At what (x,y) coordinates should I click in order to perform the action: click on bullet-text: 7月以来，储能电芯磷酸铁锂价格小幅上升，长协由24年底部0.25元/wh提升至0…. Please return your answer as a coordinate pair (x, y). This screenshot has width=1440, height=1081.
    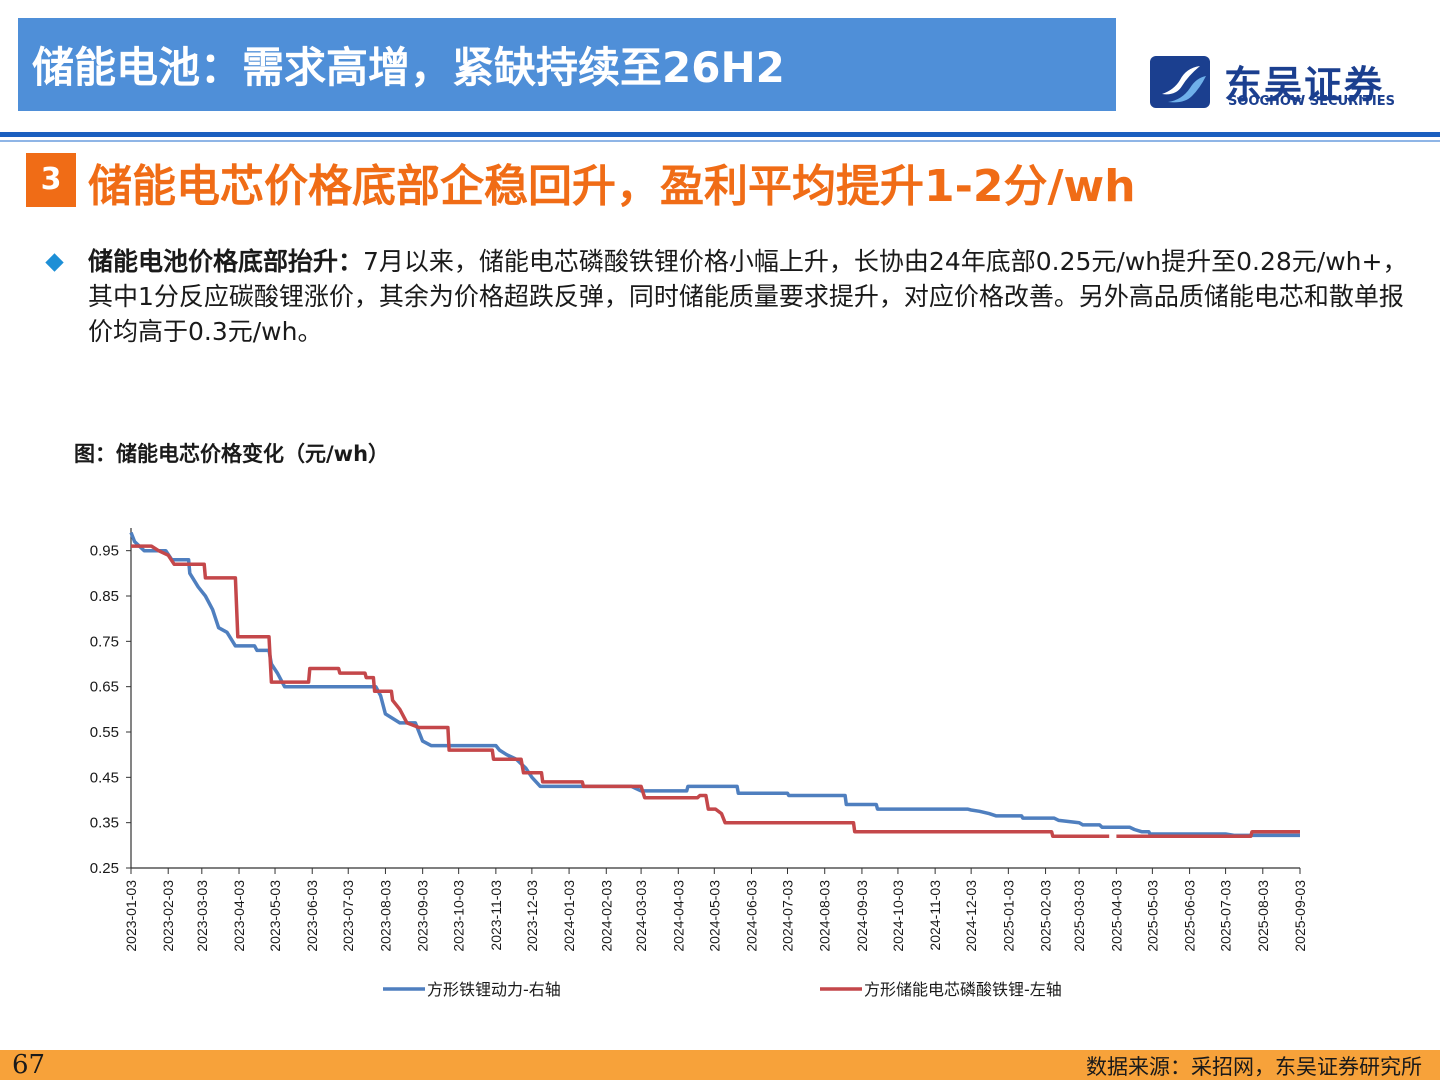
    Looking at the image, I should click on (748, 296).